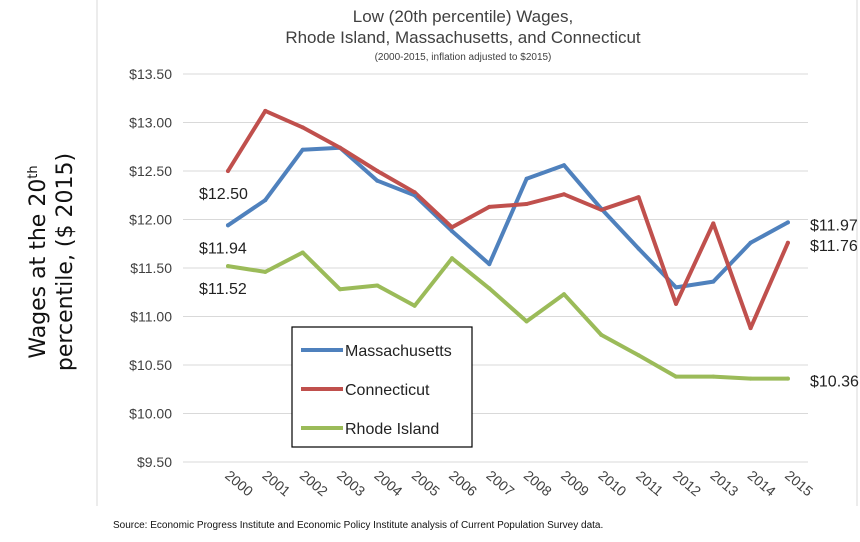  I want to click on chart-title: Low (20th percentile) Wages,, so click(463, 16).